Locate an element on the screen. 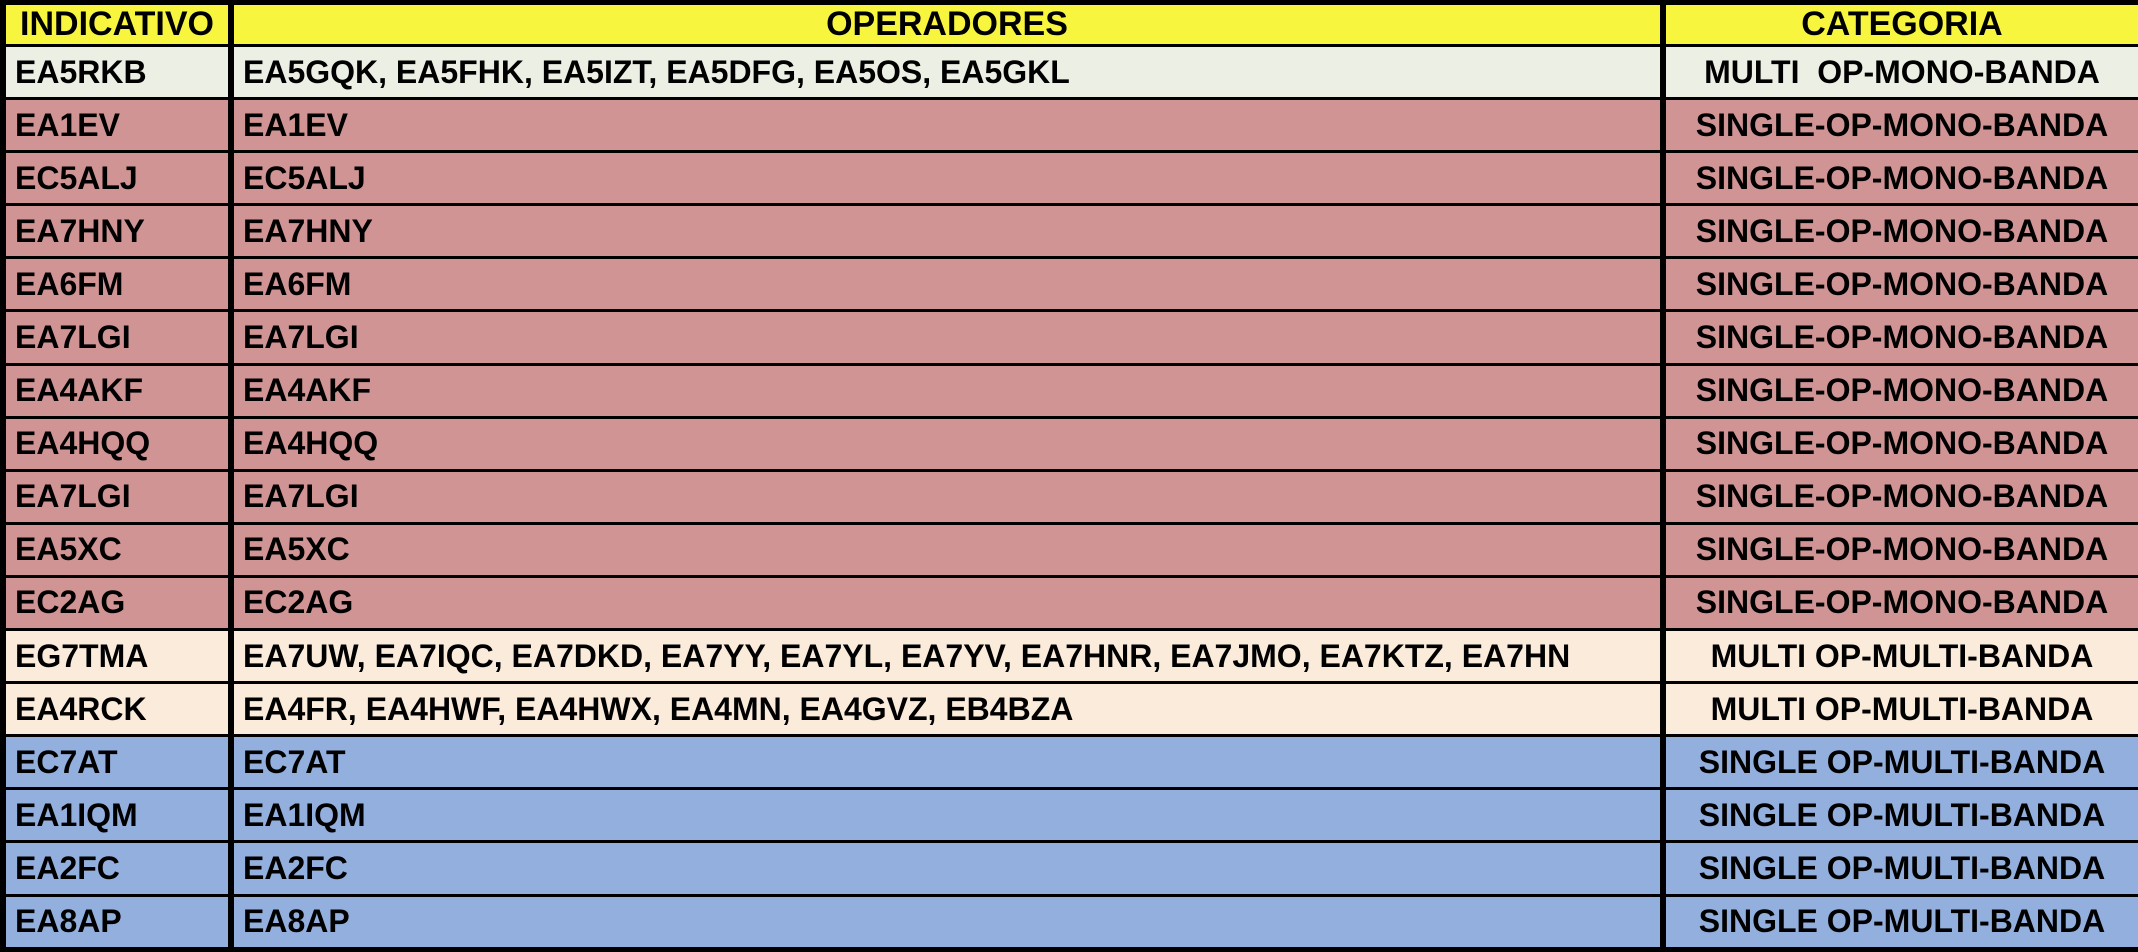 This screenshot has height=952, width=2138. table-row: EC2AG EC2AG SINGLE-OP-MONO-BANDA is located at coordinates (1069, 603).